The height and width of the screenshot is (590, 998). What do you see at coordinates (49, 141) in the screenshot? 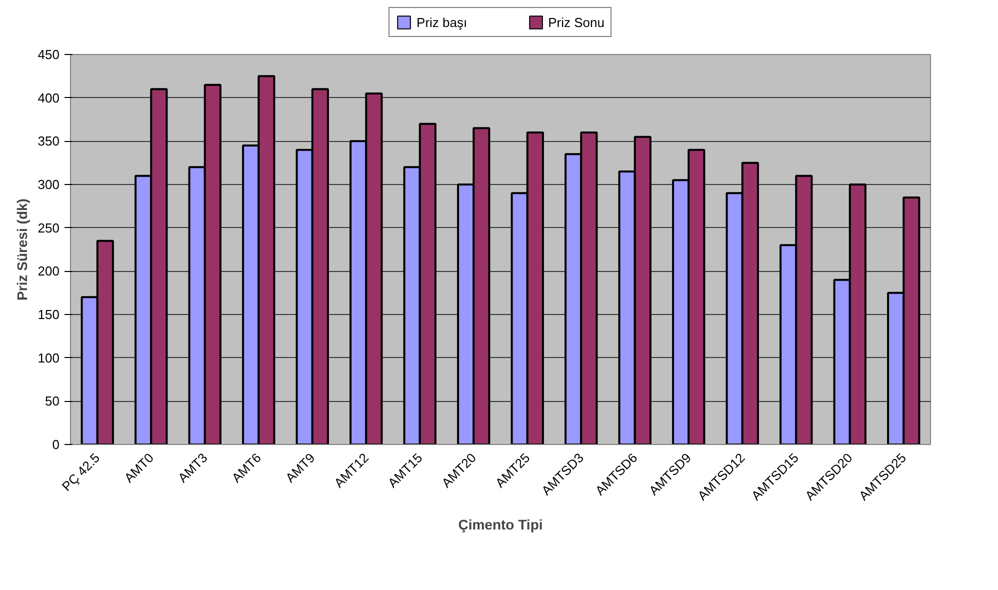
I see `y-tick-label: 350` at bounding box center [49, 141].